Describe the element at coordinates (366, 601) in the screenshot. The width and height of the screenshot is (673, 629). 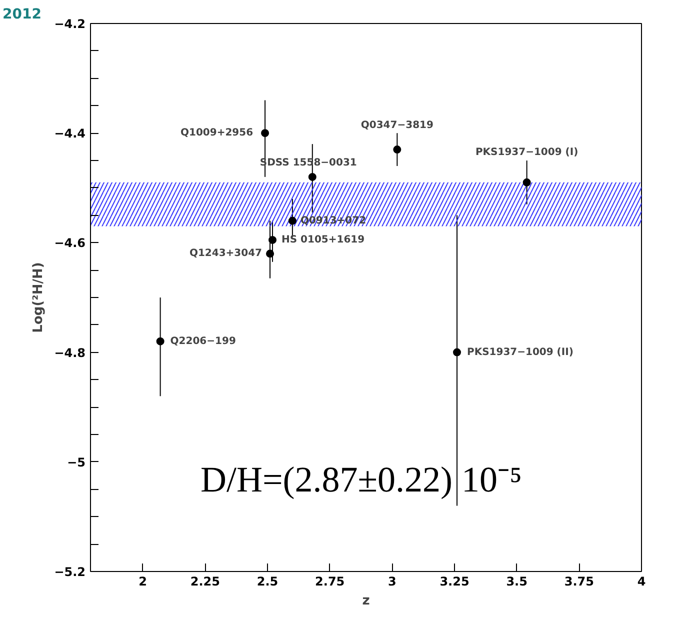
I see `x-axis-title: z` at that location.